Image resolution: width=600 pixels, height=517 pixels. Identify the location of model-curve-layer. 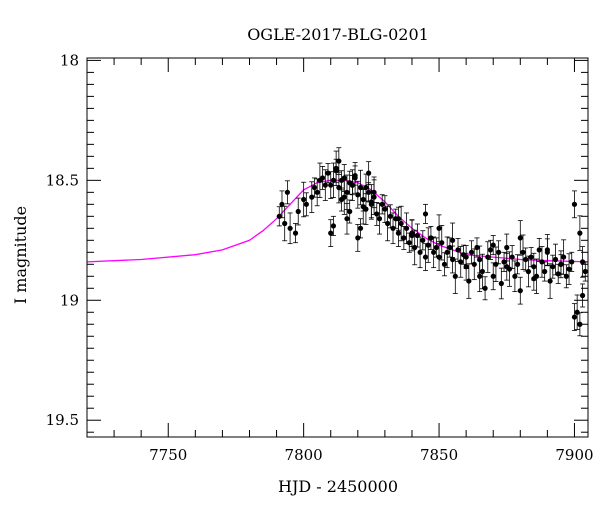
(337, 221).